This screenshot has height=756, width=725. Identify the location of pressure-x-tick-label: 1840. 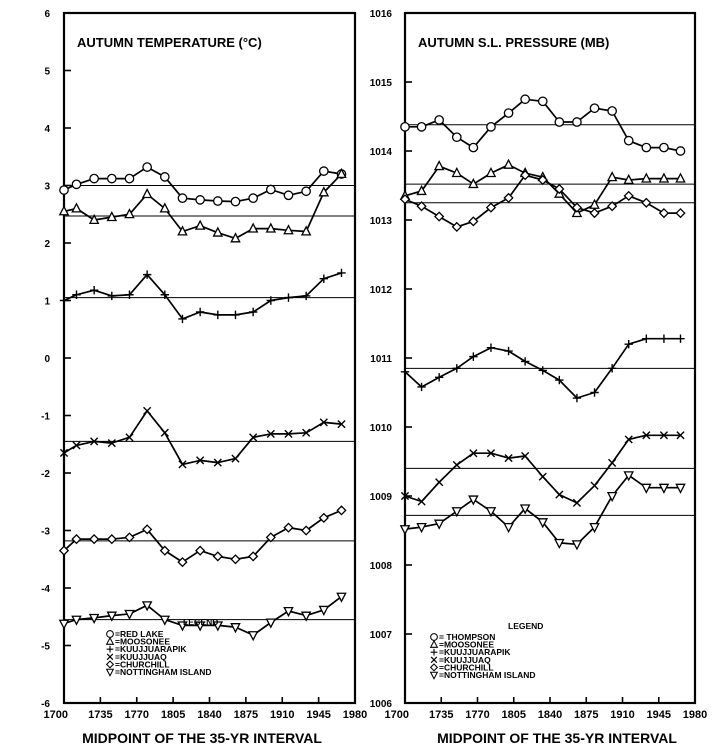
(550, 715).